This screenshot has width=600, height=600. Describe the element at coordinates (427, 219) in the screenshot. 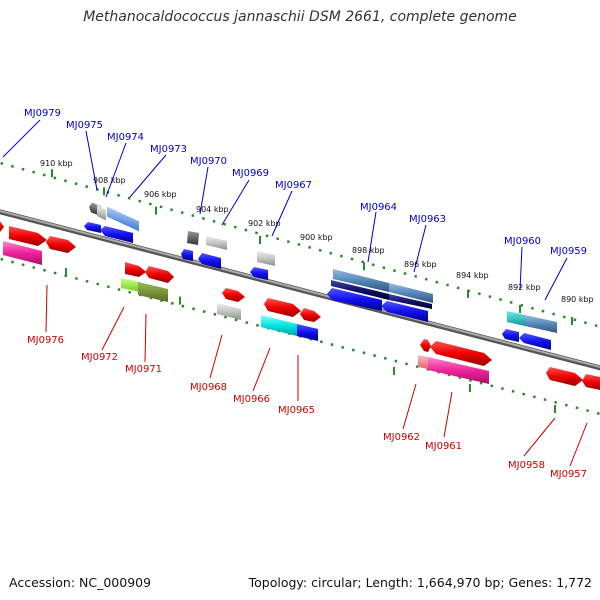

I see `gene-label: MJ0963` at that location.